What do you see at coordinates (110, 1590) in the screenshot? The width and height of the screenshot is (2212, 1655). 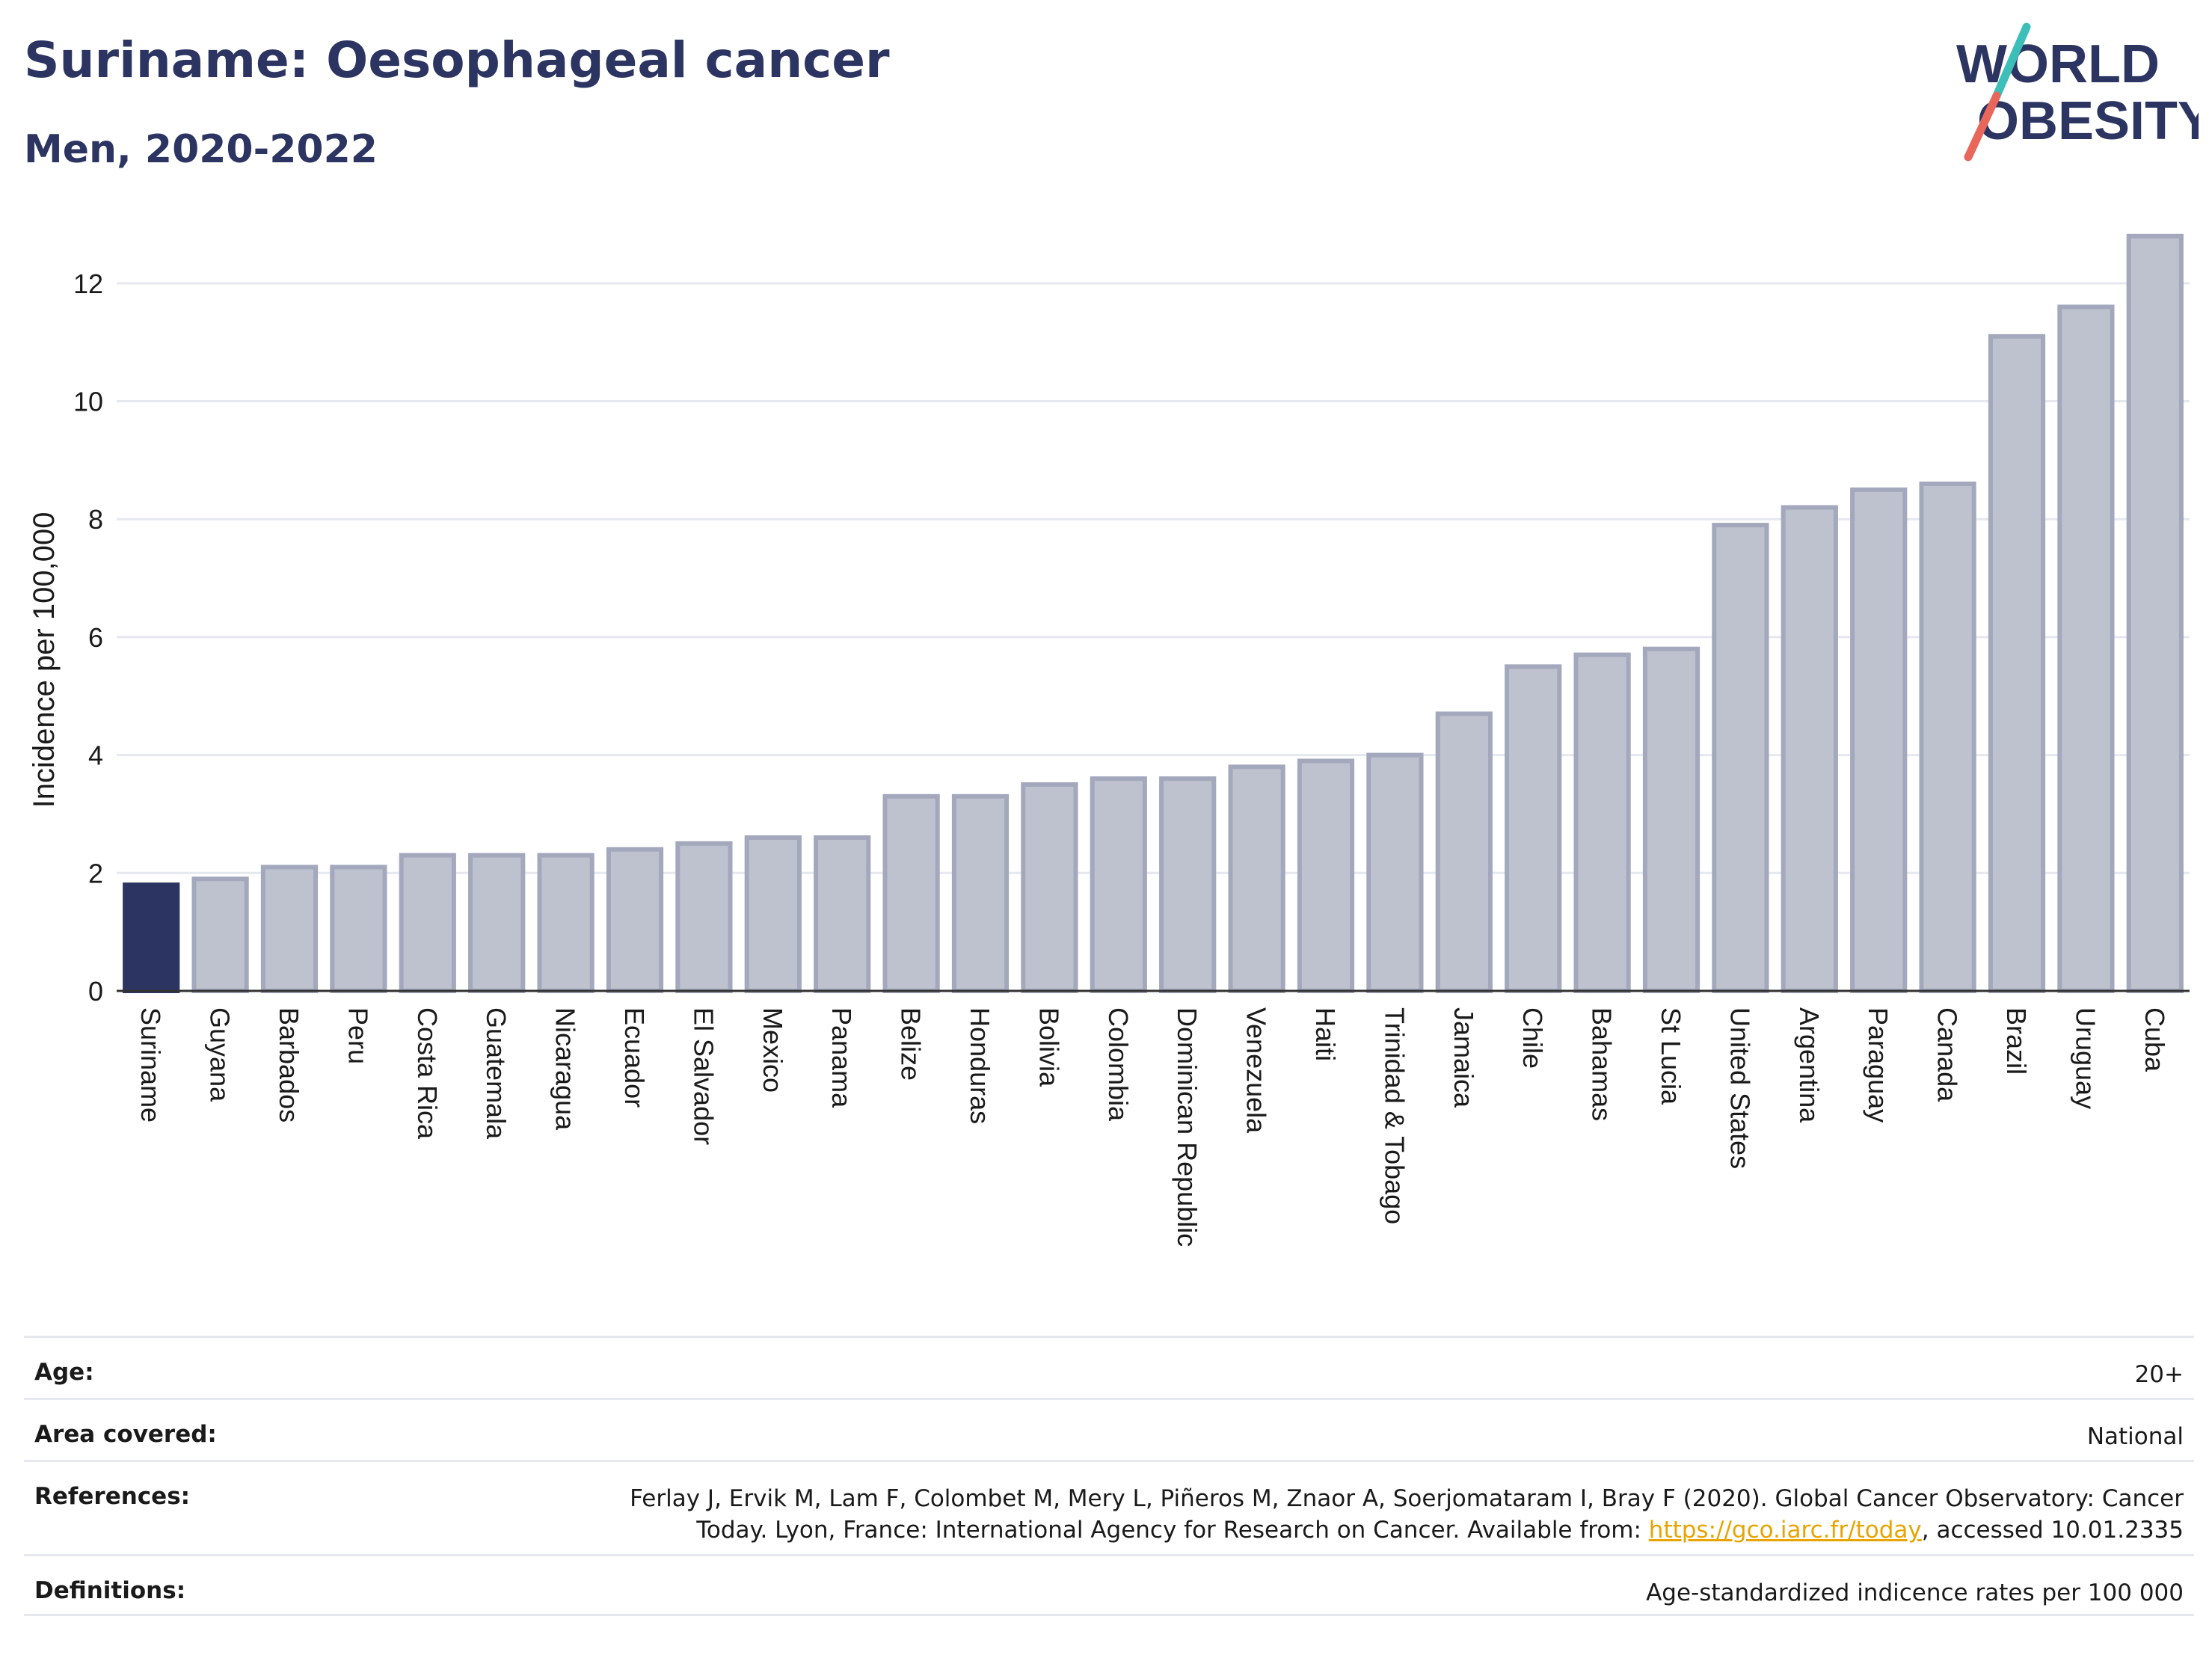 I see `meta-definitions-label: Definitions:` at bounding box center [110, 1590].